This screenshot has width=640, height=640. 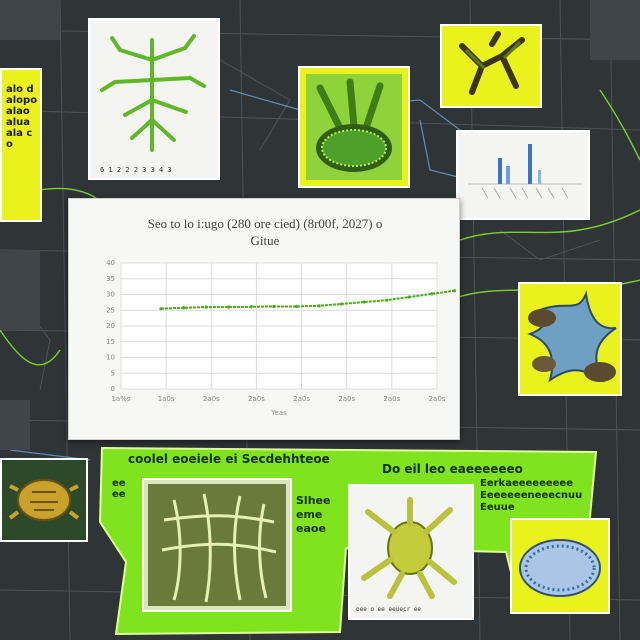 I want to click on x-tick-label: 1a0s, so click(x=166, y=399).